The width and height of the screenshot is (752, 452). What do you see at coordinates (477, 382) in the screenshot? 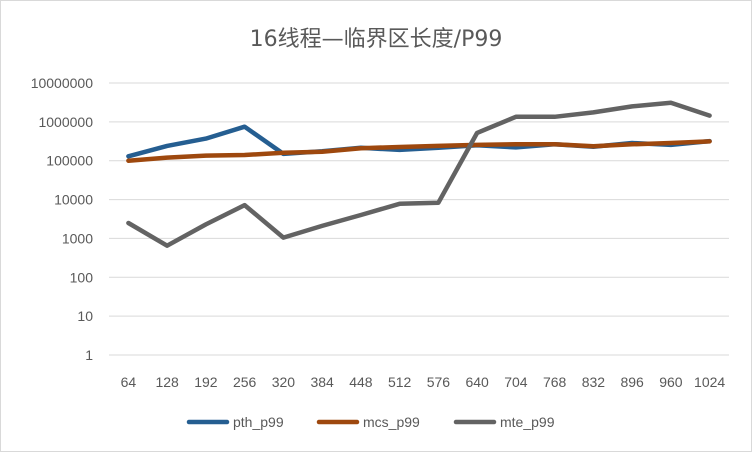
I see `x-tick-label: 640` at bounding box center [477, 382].